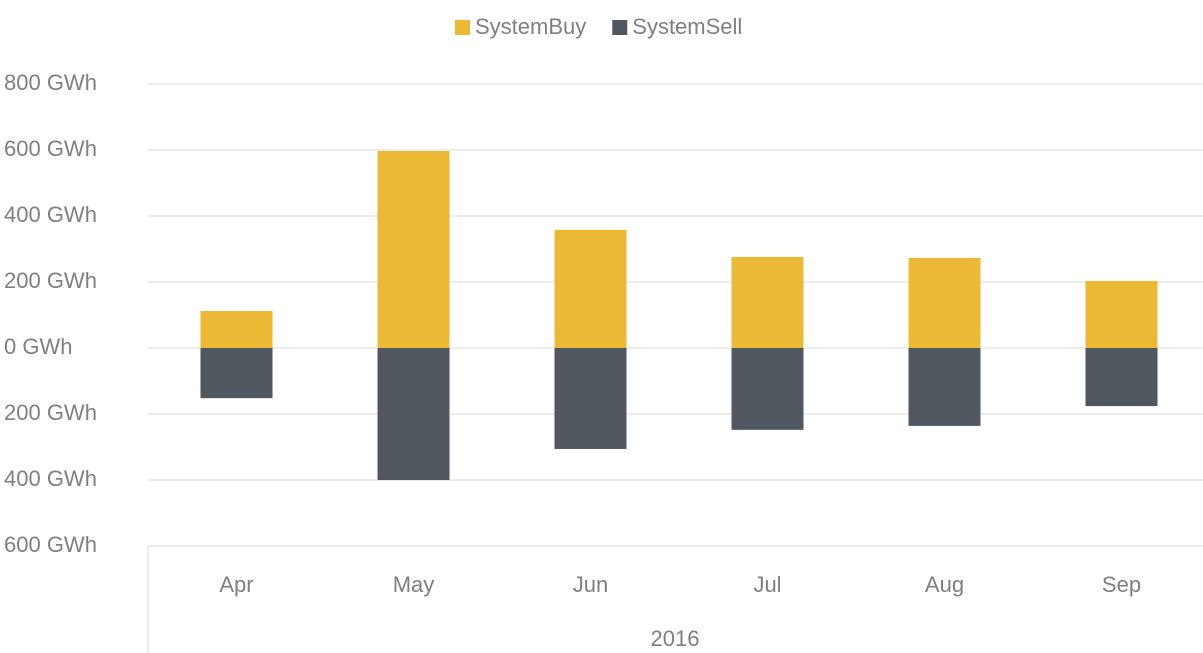  I want to click on legend-label: SystemSell, so click(687, 26).